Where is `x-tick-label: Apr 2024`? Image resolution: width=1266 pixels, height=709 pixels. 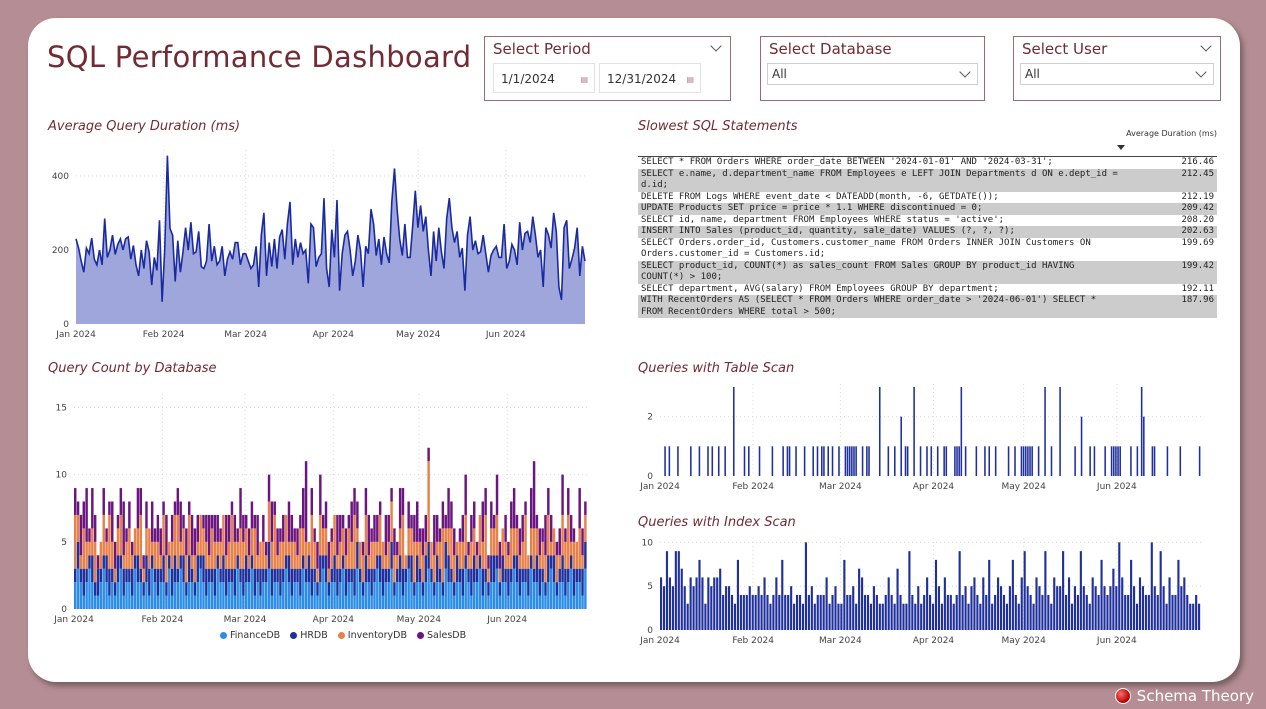
x-tick-label: Apr 2024 is located at coordinates (334, 620).